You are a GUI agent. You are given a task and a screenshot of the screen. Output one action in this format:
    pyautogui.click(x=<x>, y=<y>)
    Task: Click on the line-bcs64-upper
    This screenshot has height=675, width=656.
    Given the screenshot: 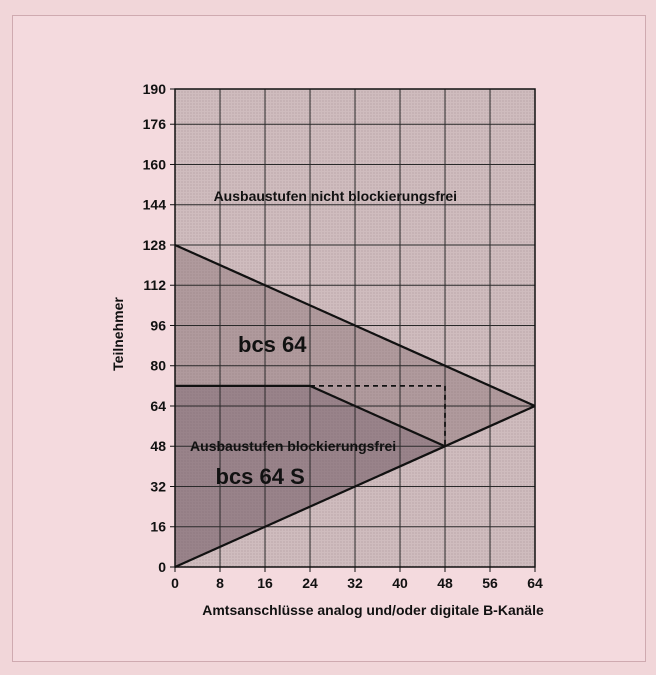 What is the action you would take?
    pyautogui.click(x=355, y=325)
    